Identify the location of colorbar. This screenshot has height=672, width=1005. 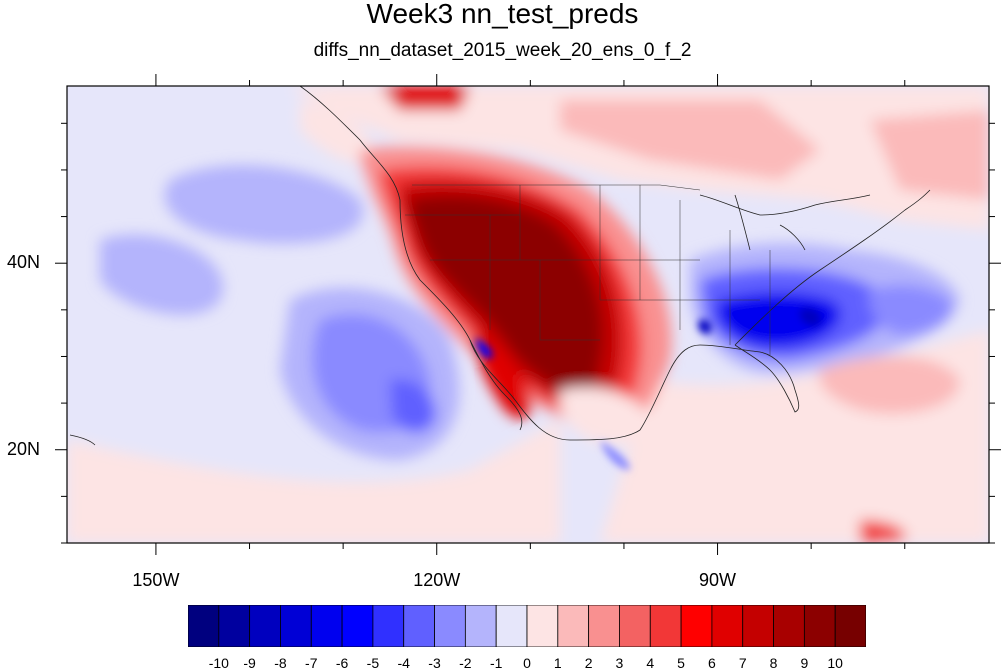
(527, 626).